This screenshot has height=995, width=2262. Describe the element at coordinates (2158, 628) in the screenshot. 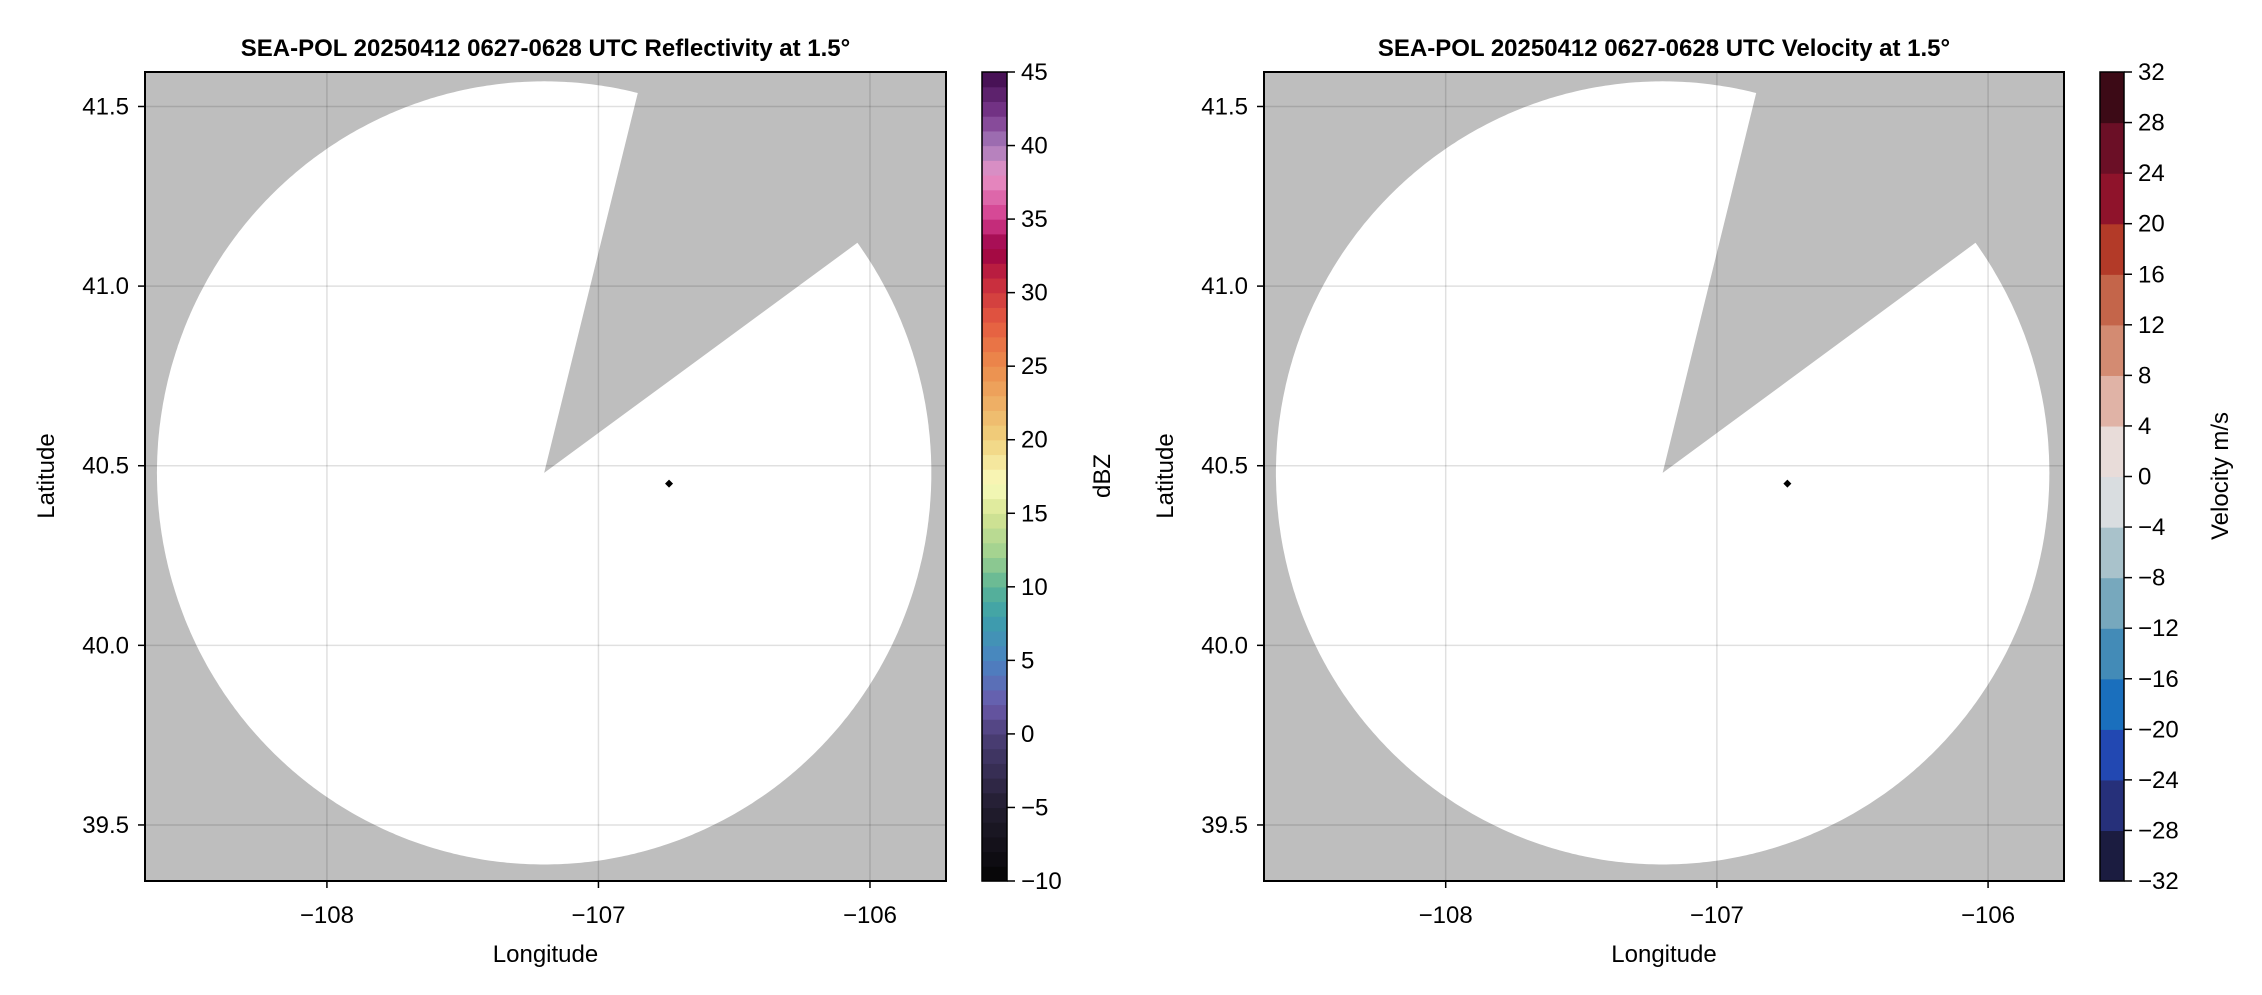

I see `velocity-colorbar-tick-label: −12` at that location.